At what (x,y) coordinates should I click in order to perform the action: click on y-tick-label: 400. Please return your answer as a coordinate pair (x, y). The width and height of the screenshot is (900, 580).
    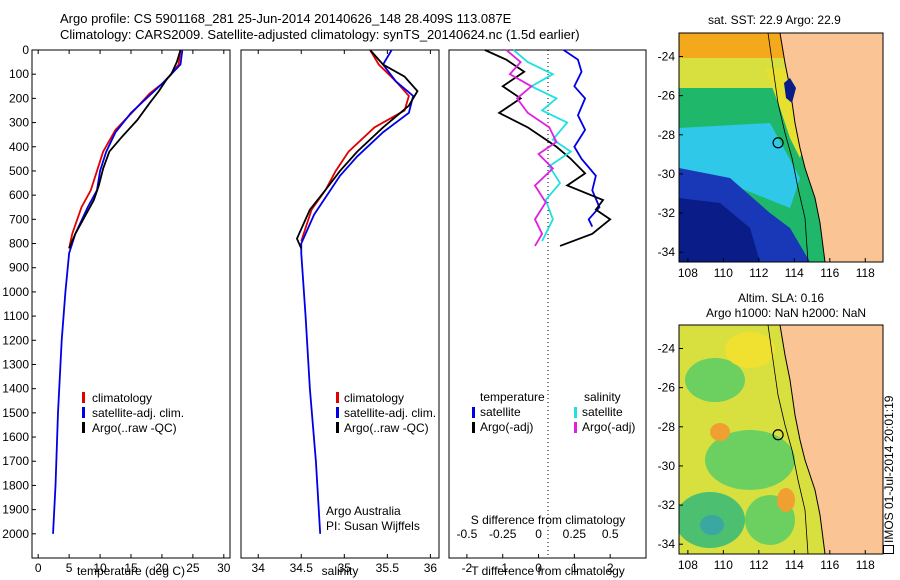
    Looking at the image, I should click on (19, 147).